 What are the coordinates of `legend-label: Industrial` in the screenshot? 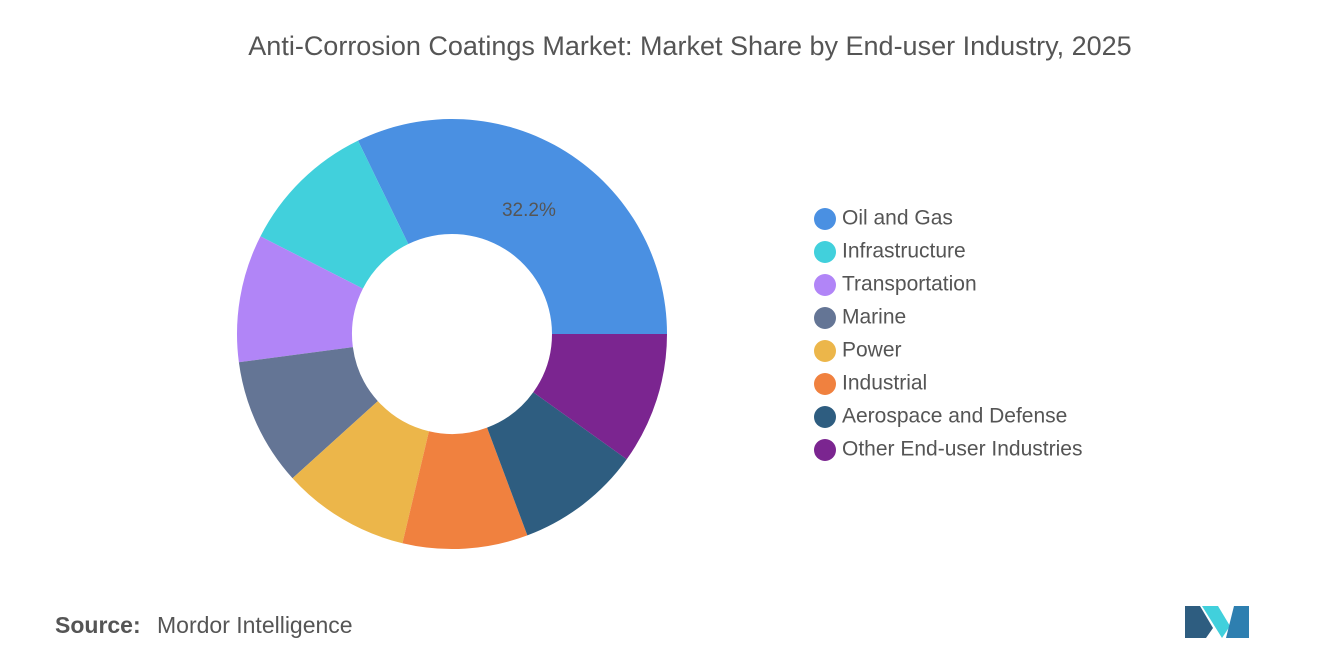 It's located at (884, 383).